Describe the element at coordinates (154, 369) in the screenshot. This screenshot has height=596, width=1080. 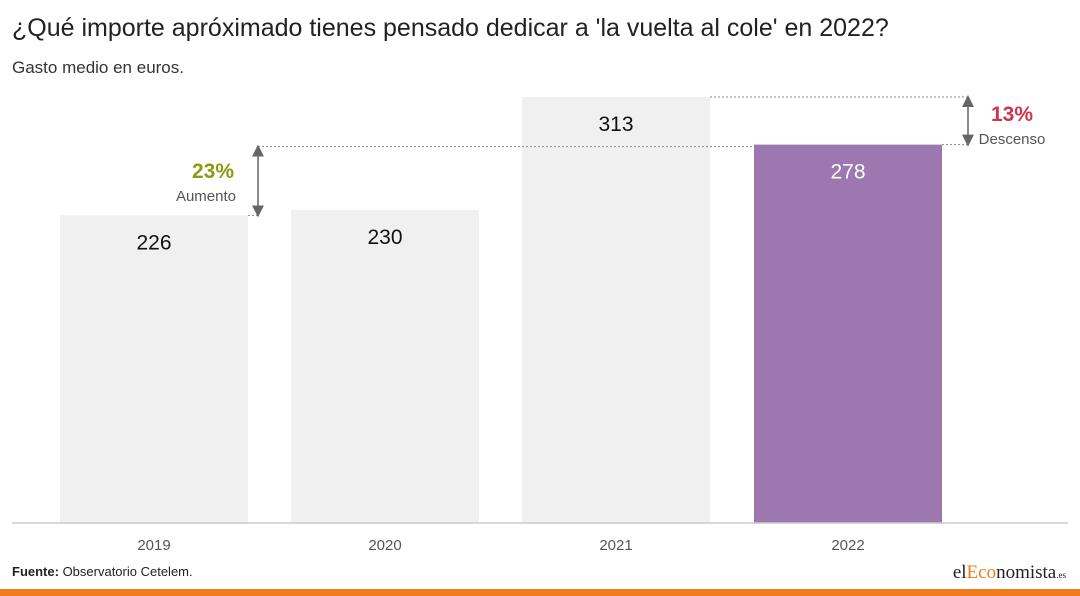
I see `bar-2019` at that location.